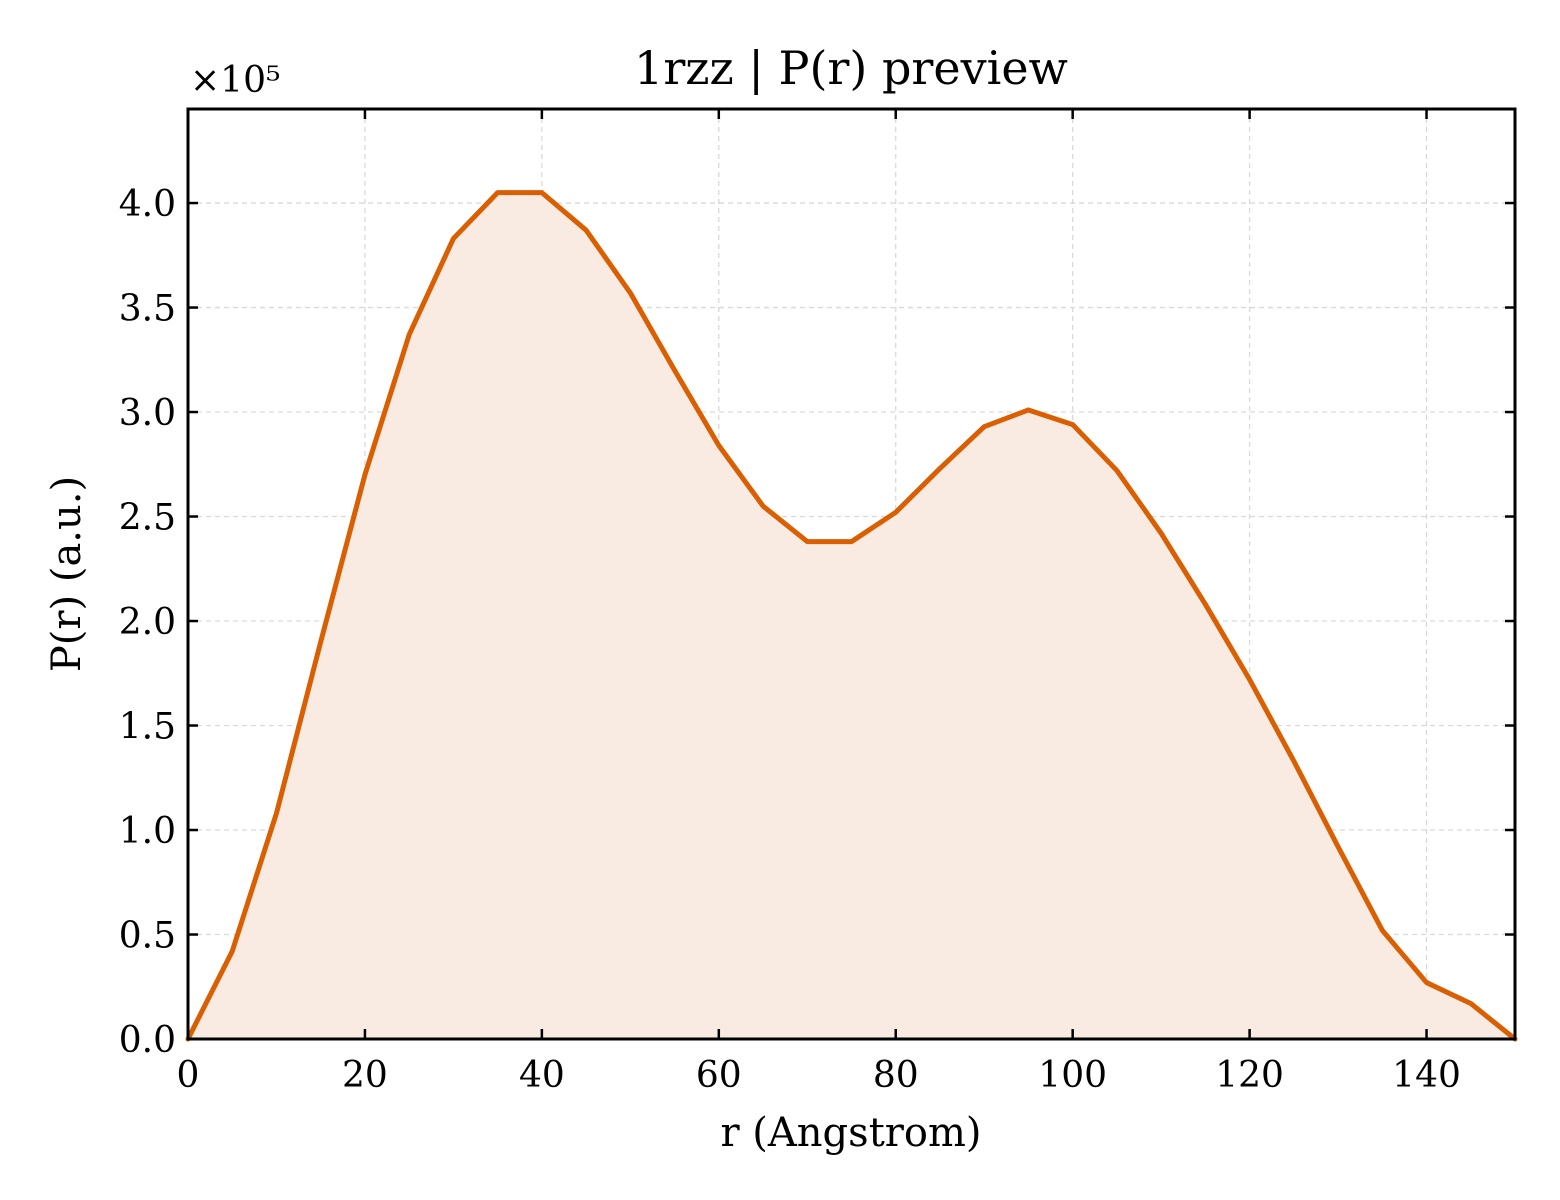  Describe the element at coordinates (235, 80) in the screenshot. I see `y-axis-multiplier: ×10⁵` at that location.